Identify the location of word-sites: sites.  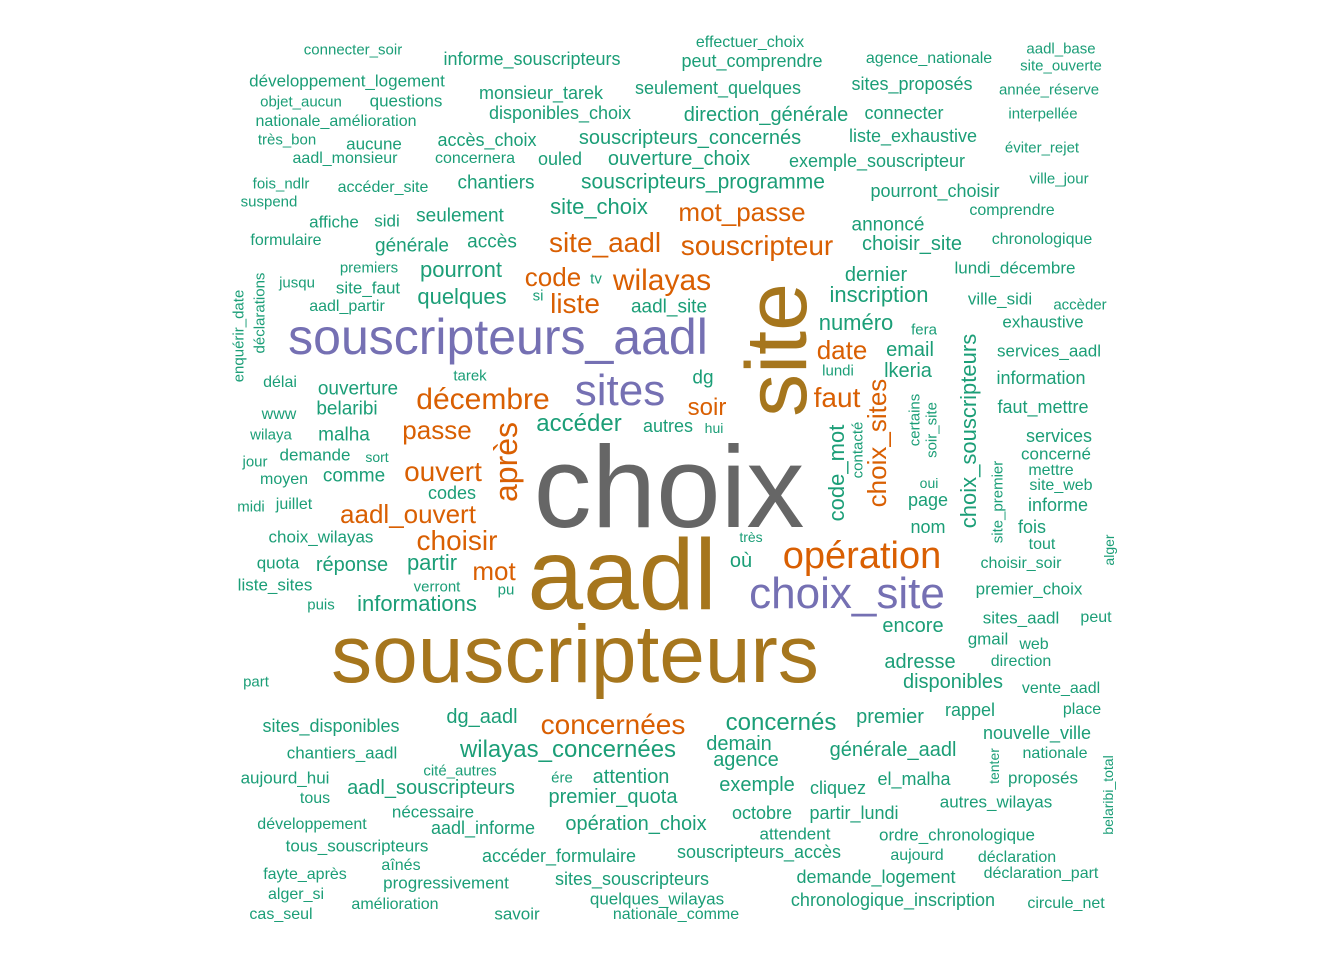
(620, 390).